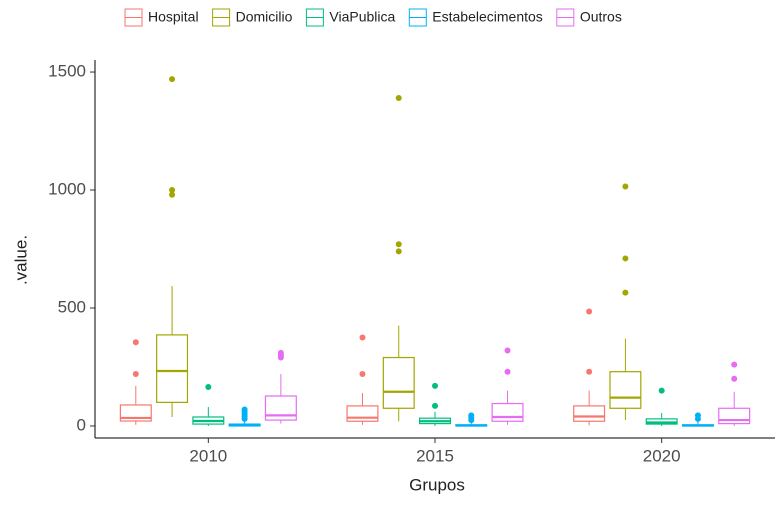  I want to click on legend-label: Outros, so click(601, 17).